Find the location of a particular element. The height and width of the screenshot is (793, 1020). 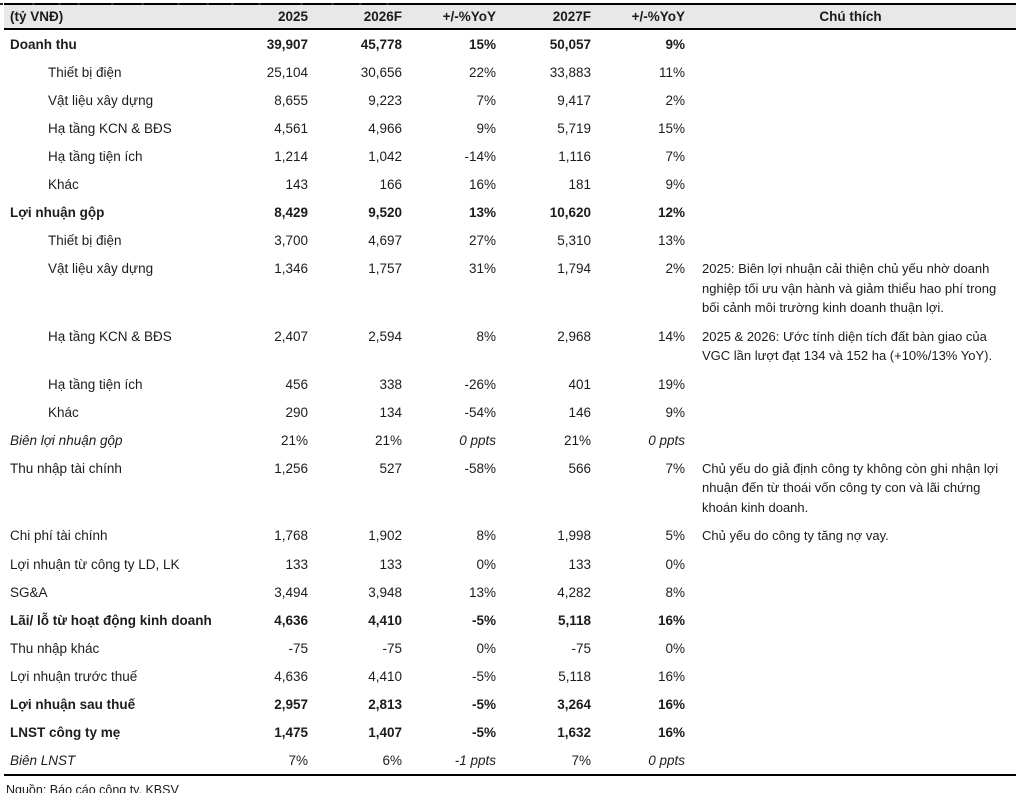

source-note: Nguồn: Báo cáo công ty, KBSV is located at coordinates (92, 787).